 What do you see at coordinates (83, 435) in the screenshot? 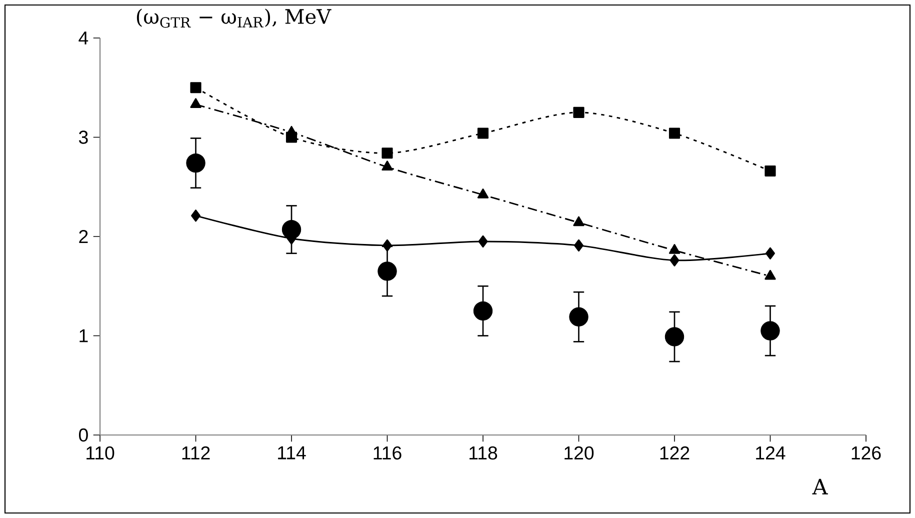
I see `y-tick-label: 0` at bounding box center [83, 435].